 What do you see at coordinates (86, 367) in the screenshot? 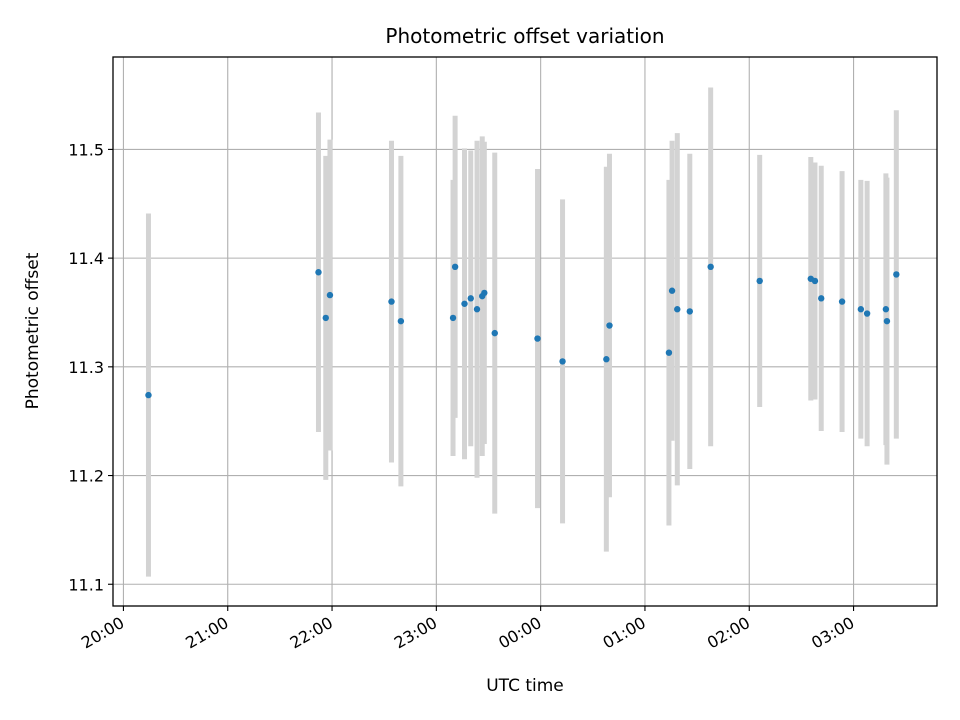
I see `y-tick-label: 11.3` at bounding box center [86, 367].